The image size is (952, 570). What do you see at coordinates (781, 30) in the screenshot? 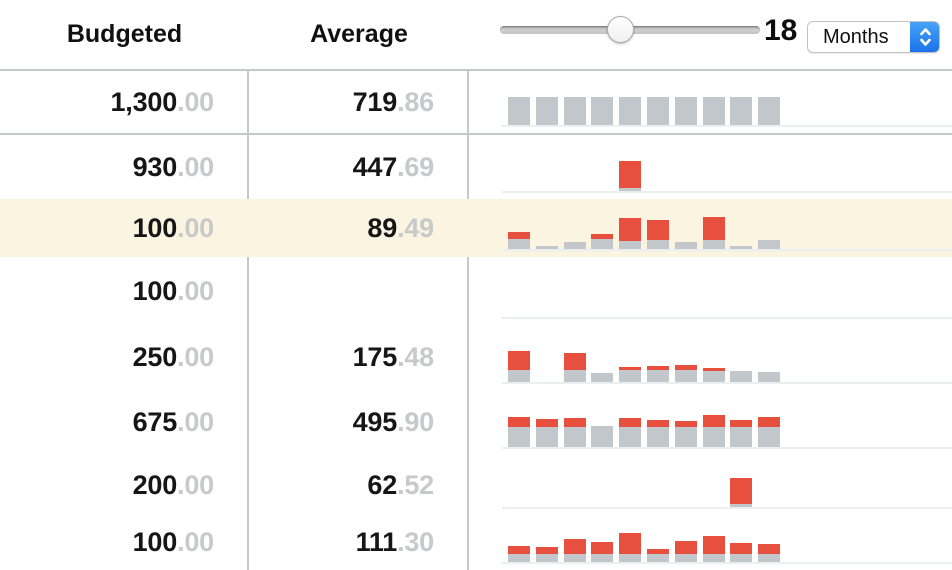
I see `slider-value: 18` at bounding box center [781, 30].